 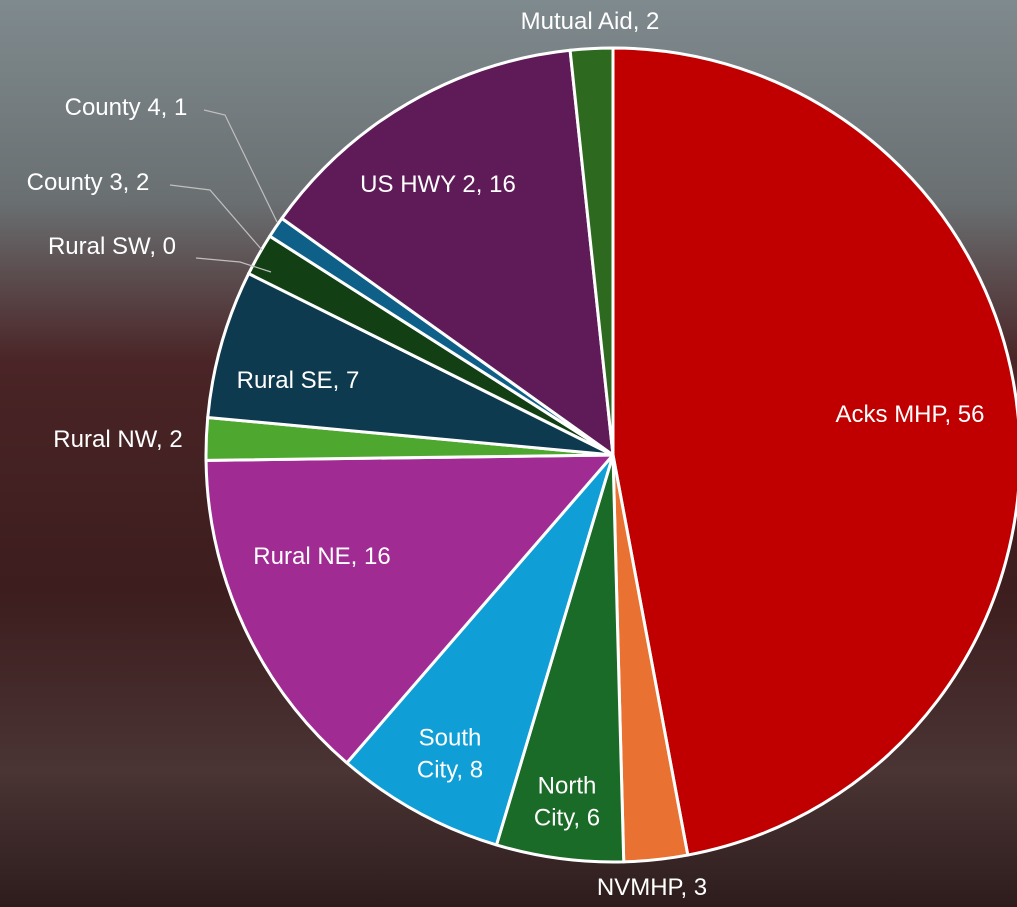 I want to click on label-category: Rural NE, so click(x=302, y=556).